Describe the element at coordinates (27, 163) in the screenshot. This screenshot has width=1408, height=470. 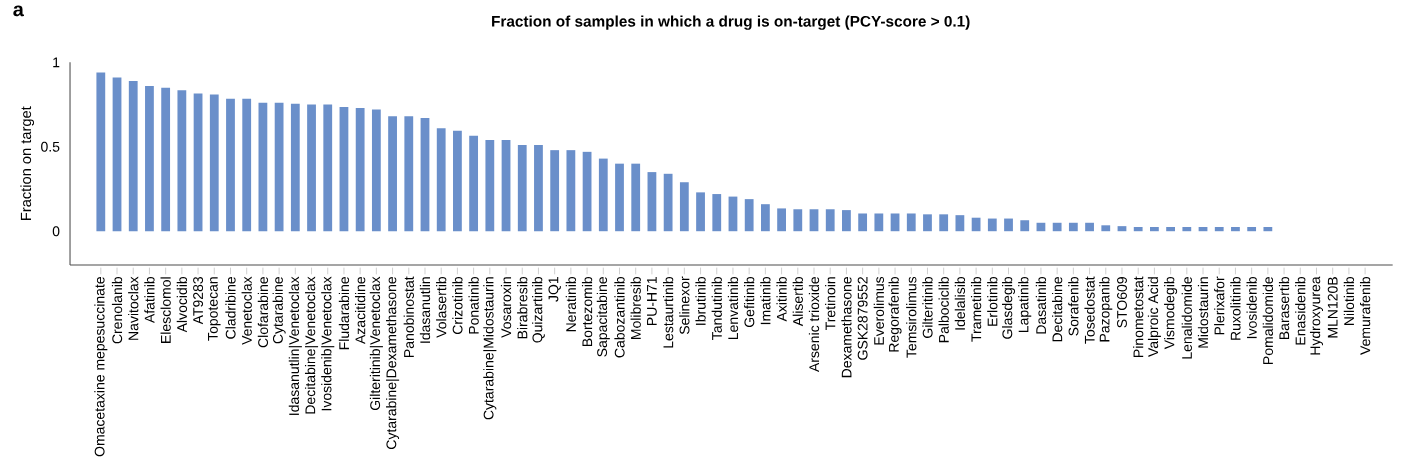
I see `y-axis-title: Fraction on target` at that location.